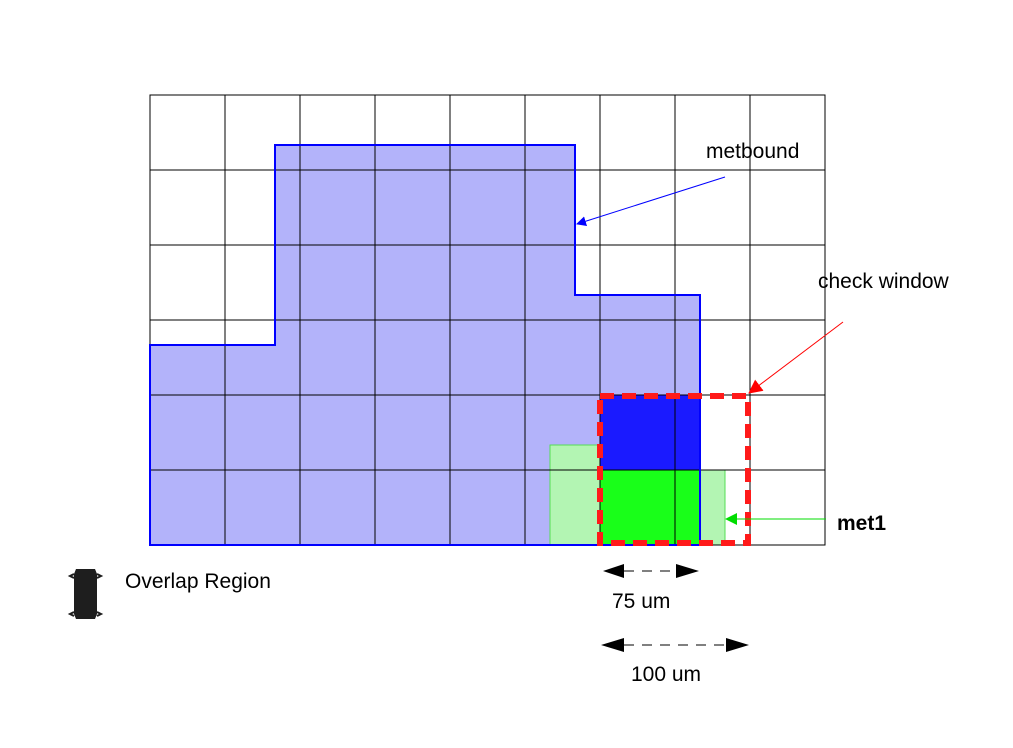 The image size is (1013, 748). What do you see at coordinates (650, 432) in the screenshot?
I see `overlap-blue-block` at bounding box center [650, 432].